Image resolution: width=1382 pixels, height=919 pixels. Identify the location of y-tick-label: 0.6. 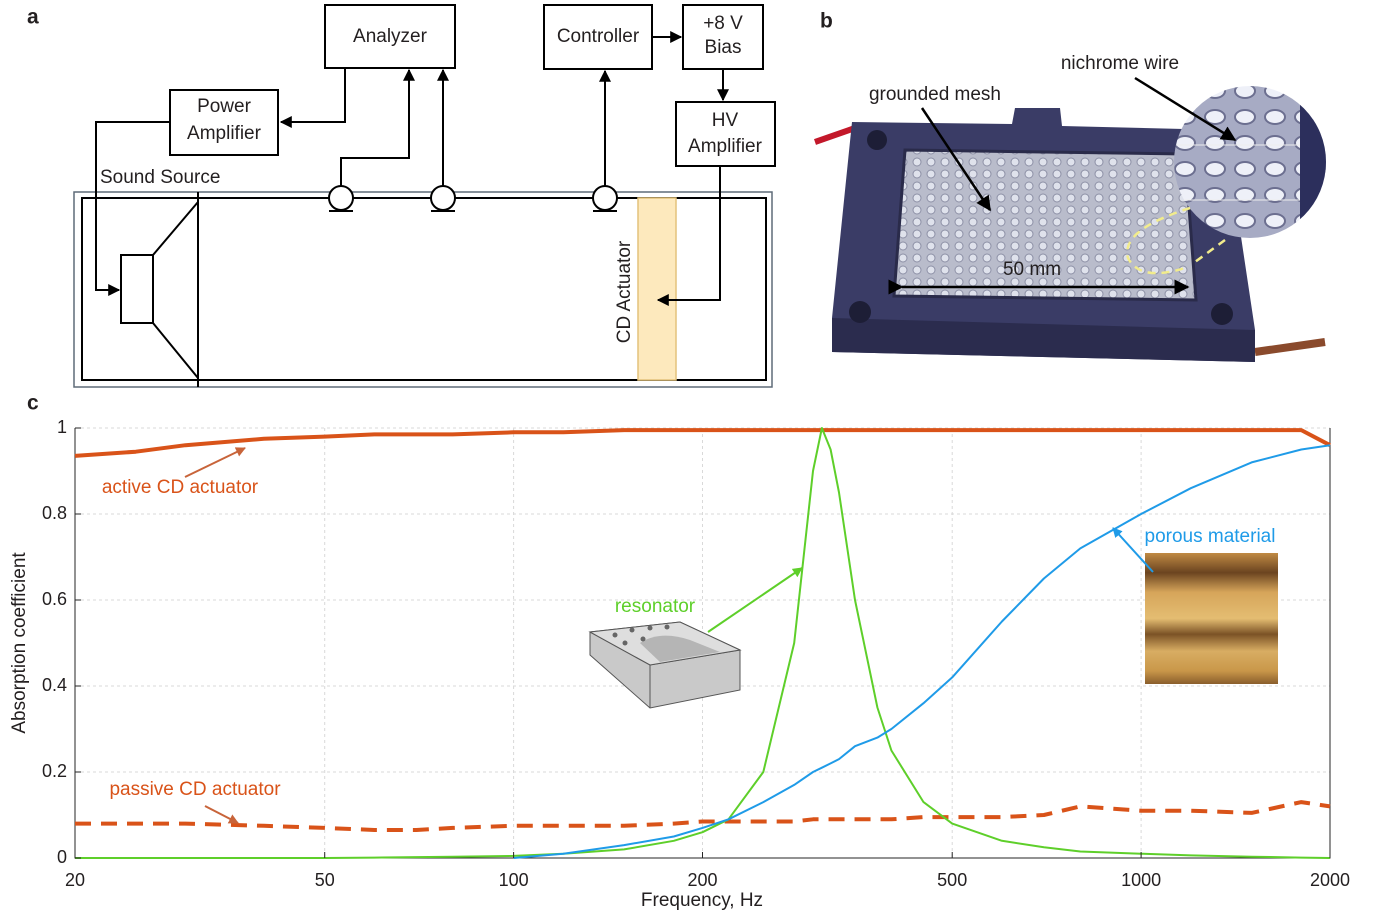
(54, 599).